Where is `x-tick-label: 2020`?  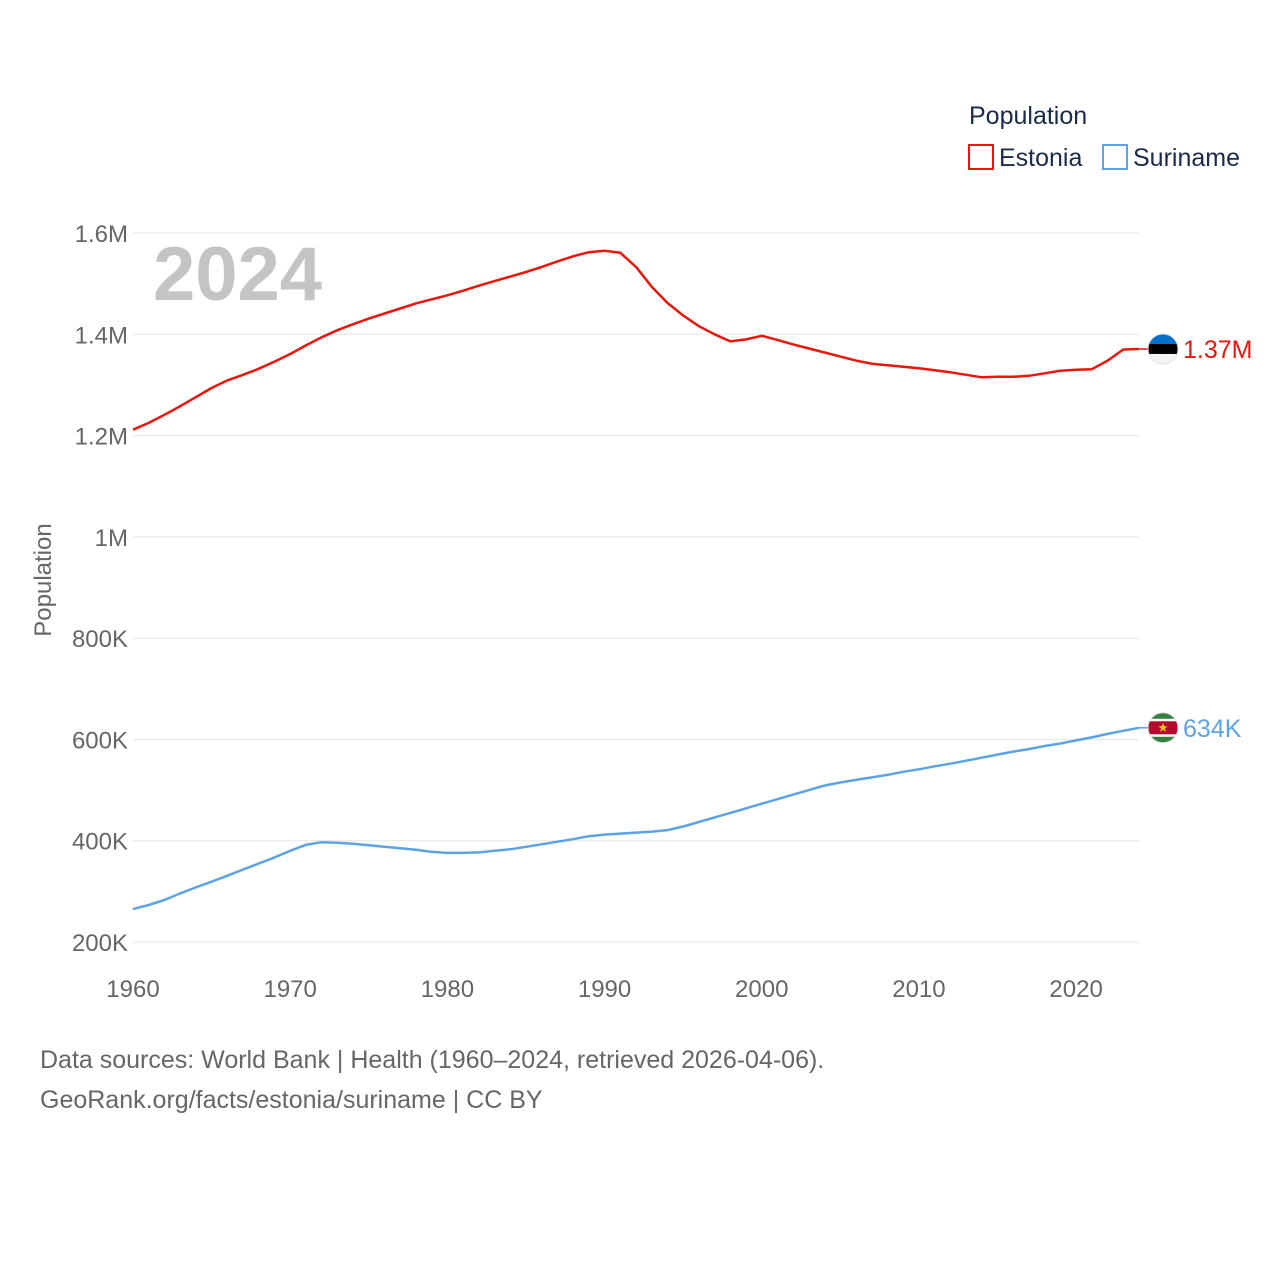
x-tick-label: 2020 is located at coordinates (1075, 989).